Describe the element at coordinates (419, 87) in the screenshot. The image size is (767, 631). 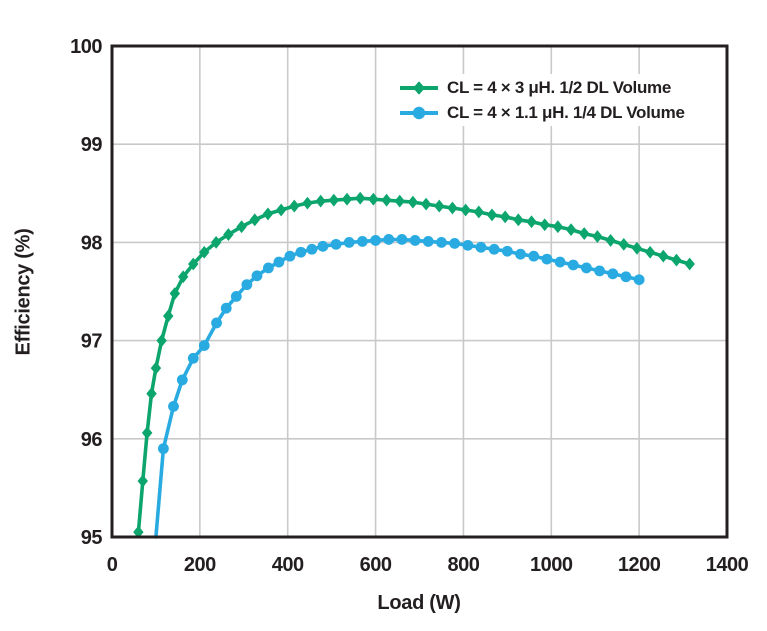
I see `legend-diamond-marker-icon` at that location.